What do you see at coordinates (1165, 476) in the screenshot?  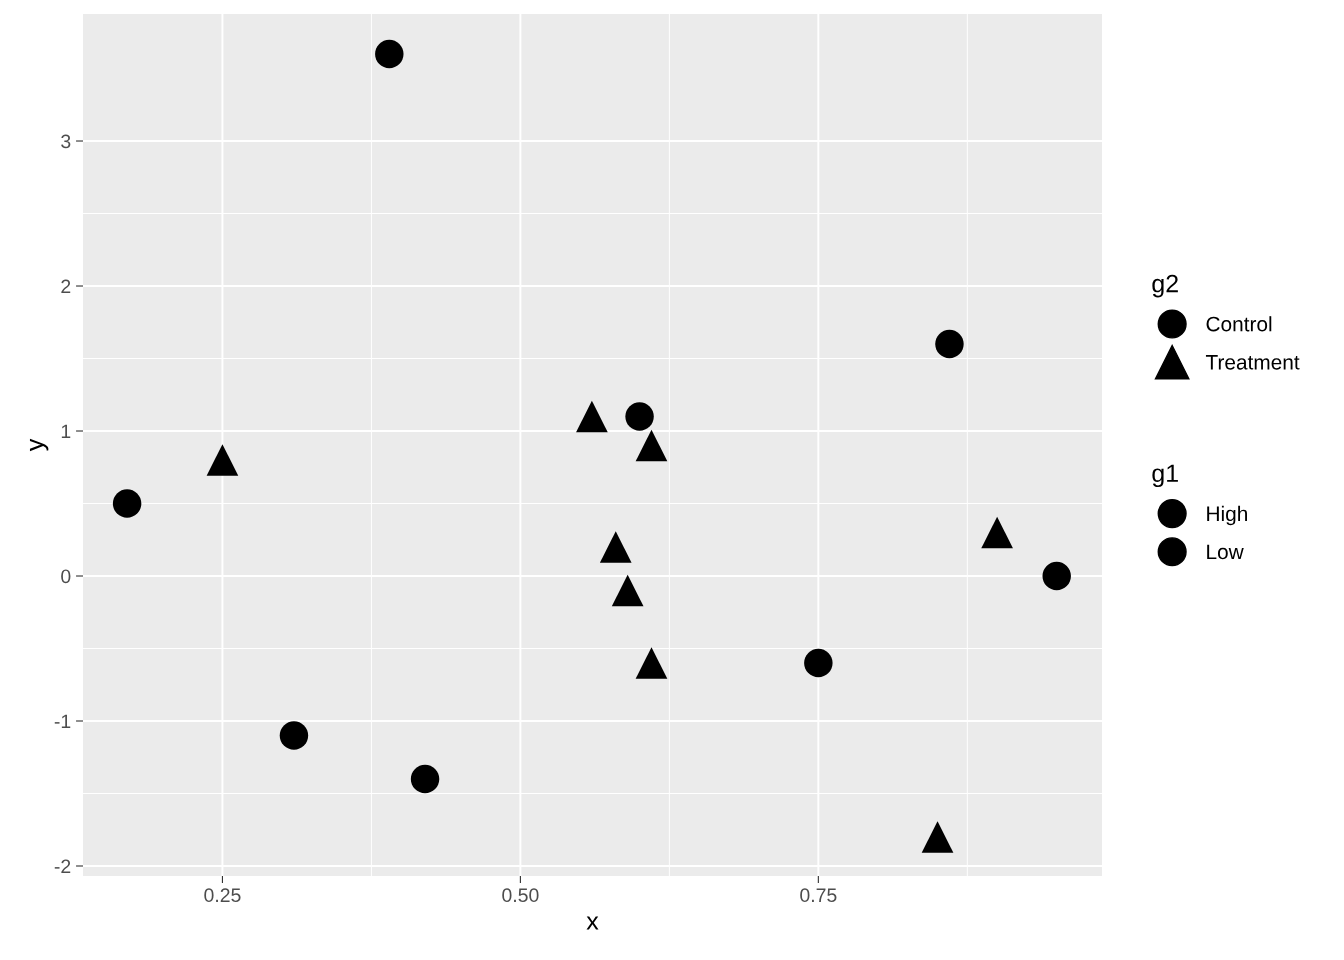 I see `text: g1` at bounding box center [1165, 476].